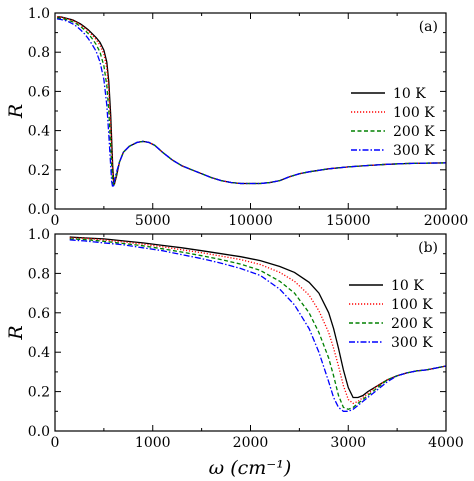  I want to click on x-tick-label: 5000, so click(153, 221).